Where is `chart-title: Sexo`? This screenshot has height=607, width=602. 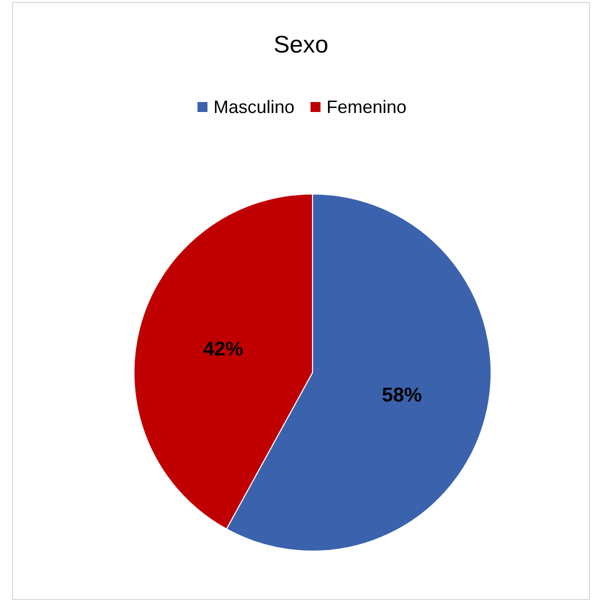 chart-title: Sexo is located at coordinates (301, 45).